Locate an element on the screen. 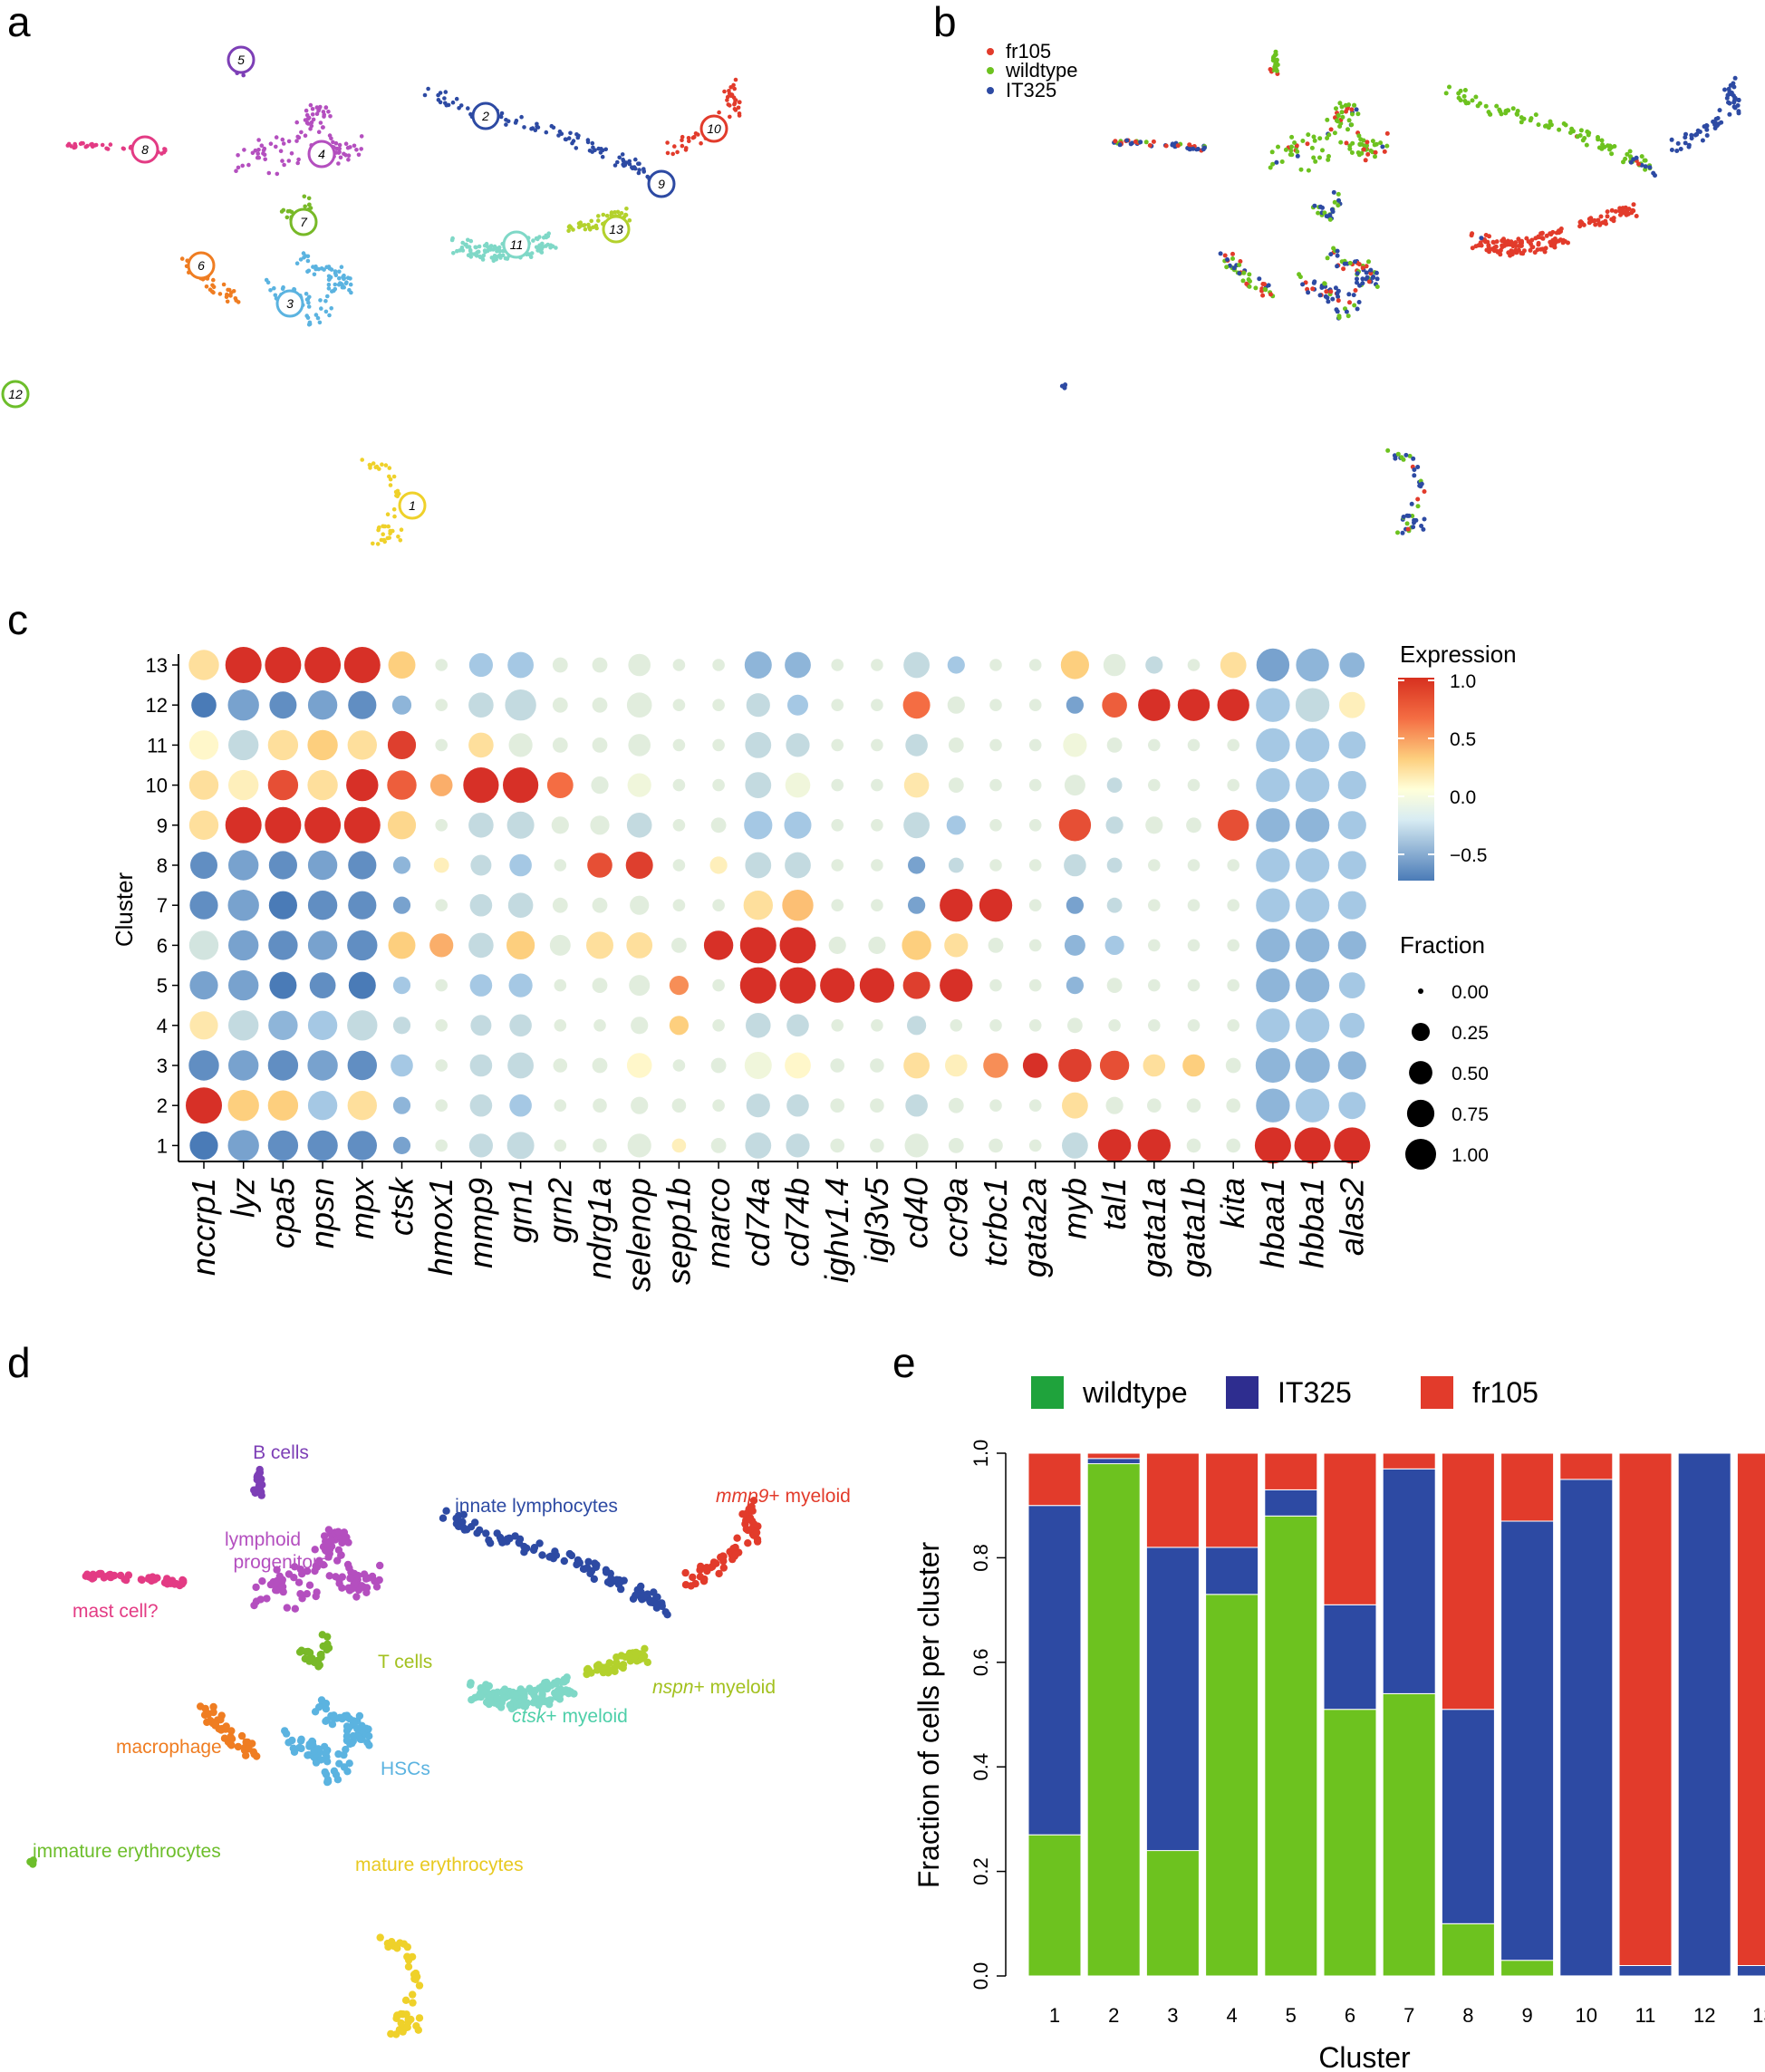 The image size is (1765, 2072). expression-colorbar is located at coordinates (1416, 779).